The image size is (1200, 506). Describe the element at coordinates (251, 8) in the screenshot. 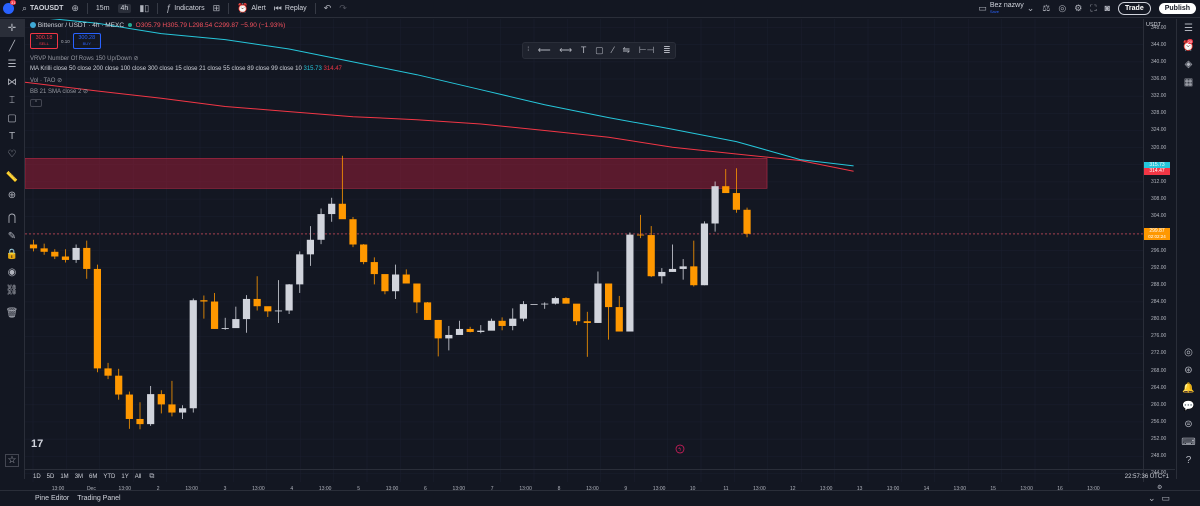

I see `alert-button: ⏰ Alert` at that location.